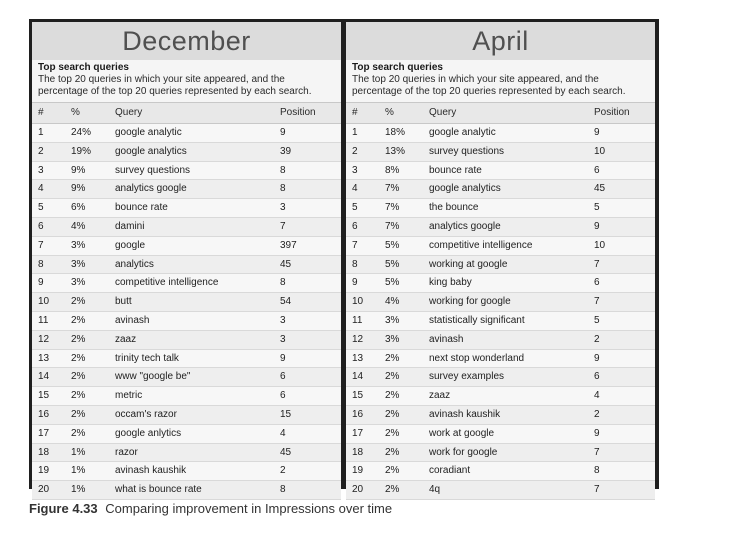  What do you see at coordinates (186, 265) in the screenshot?
I see `table-row: 8 3% analytics 45` at bounding box center [186, 265].